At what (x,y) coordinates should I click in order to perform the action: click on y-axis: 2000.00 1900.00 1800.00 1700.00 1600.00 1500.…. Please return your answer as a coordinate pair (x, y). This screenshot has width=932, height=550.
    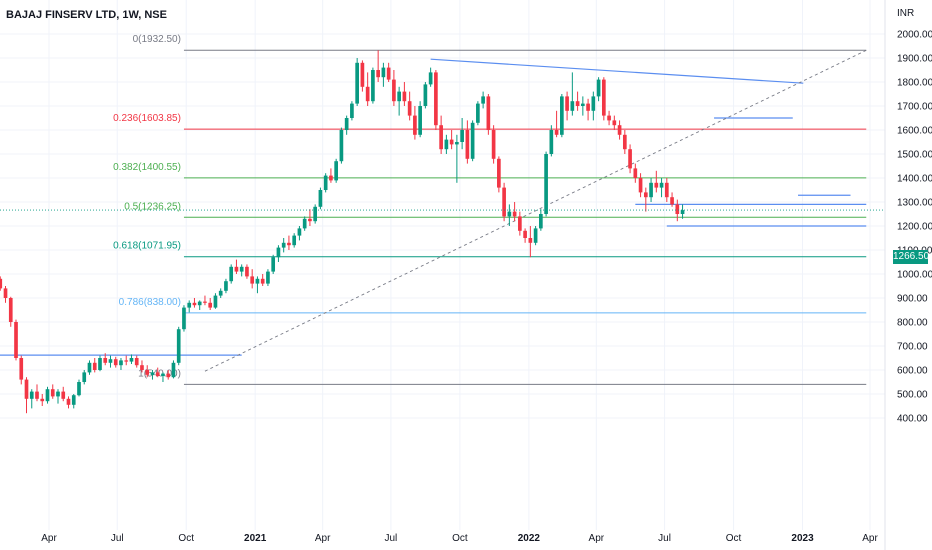
    Looking at the image, I should click on (914, 227).